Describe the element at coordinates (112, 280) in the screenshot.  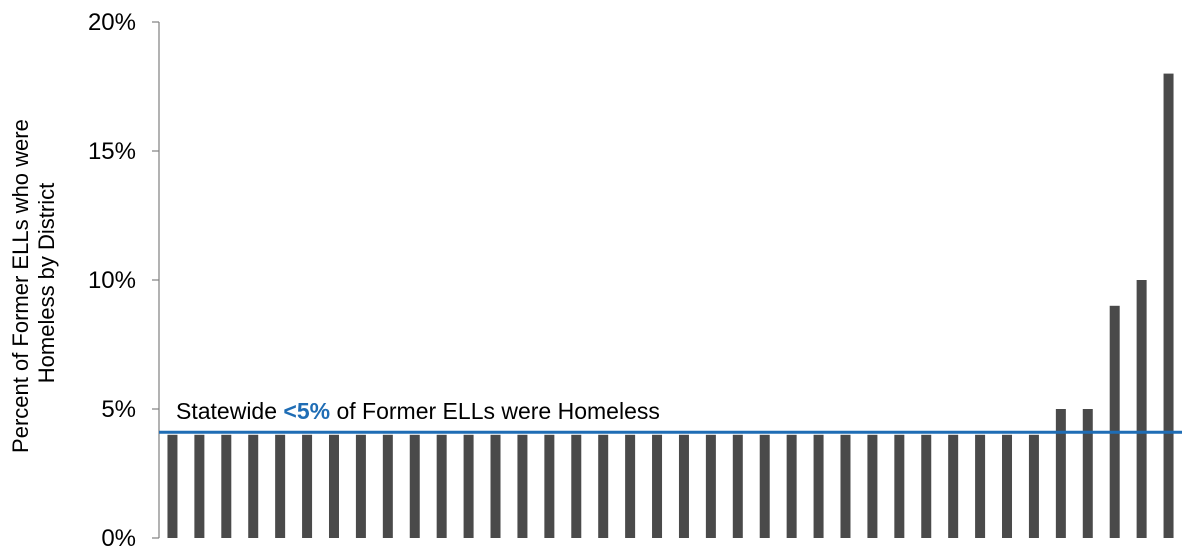
I see `y-tick-label: 10%` at that location.